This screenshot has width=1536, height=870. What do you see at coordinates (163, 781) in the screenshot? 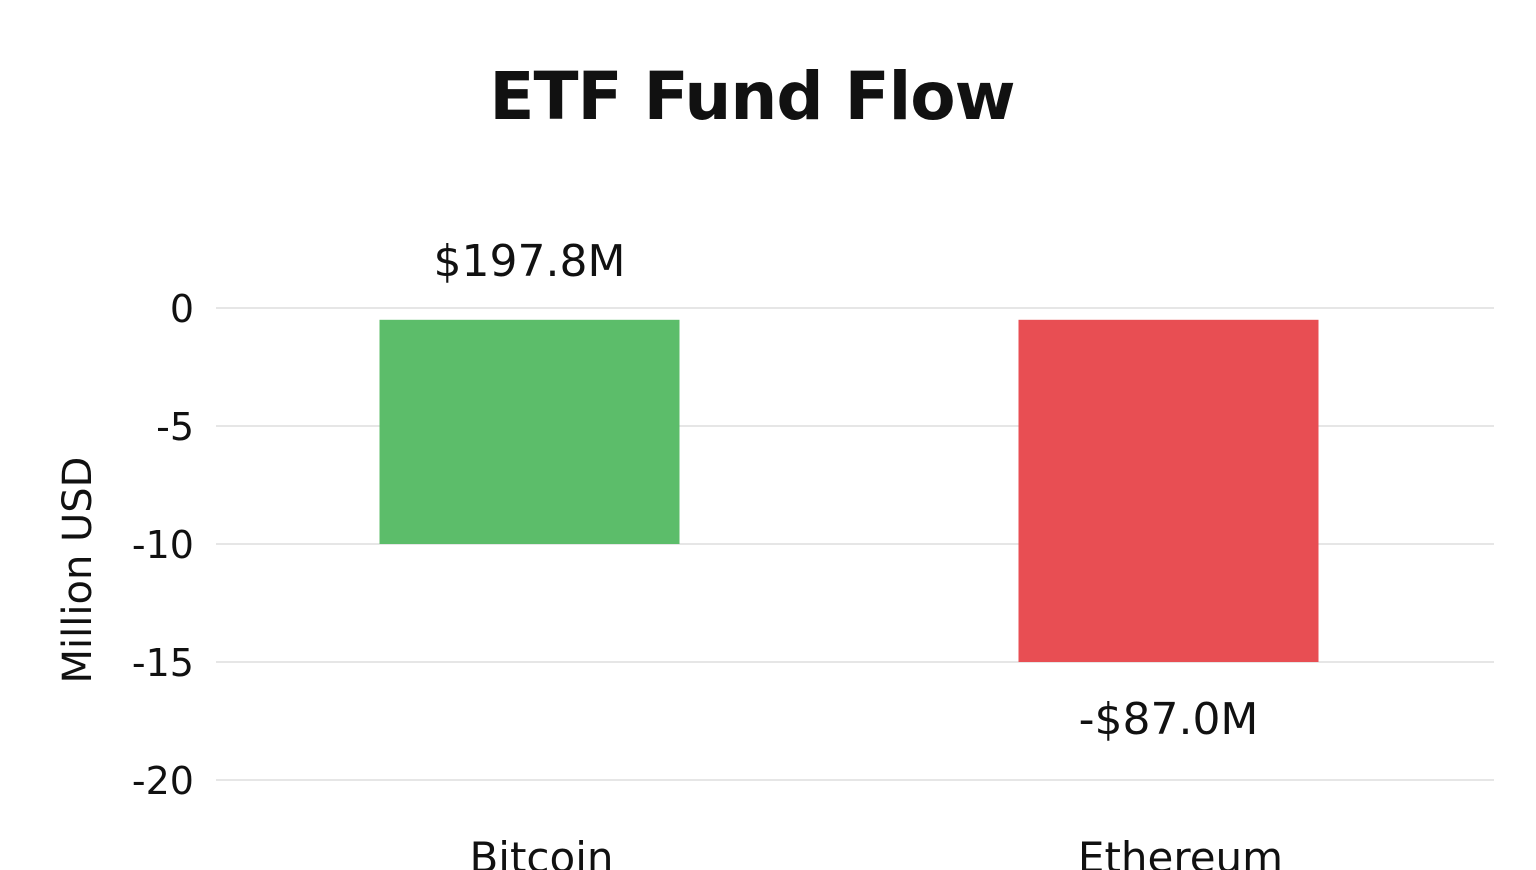
I see `y-tick-label: -20` at bounding box center [163, 781].